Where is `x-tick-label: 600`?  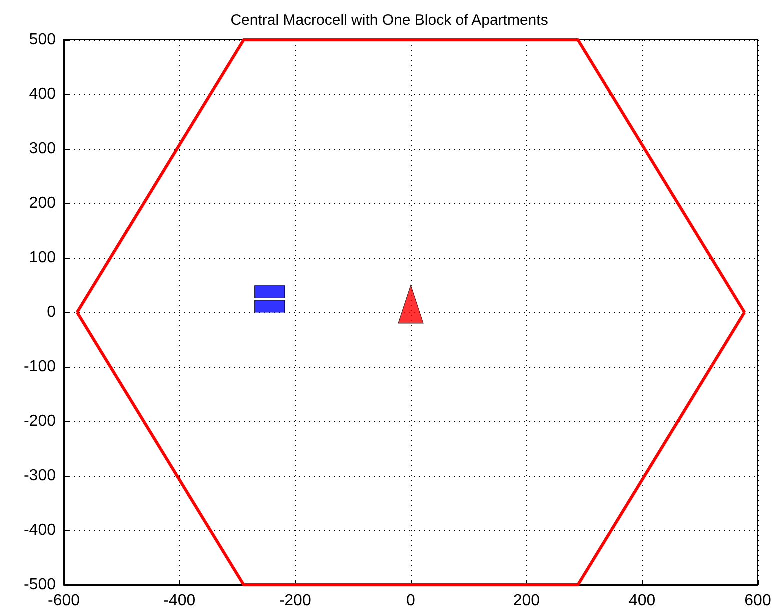
x-tick-label: 600 is located at coordinates (758, 601).